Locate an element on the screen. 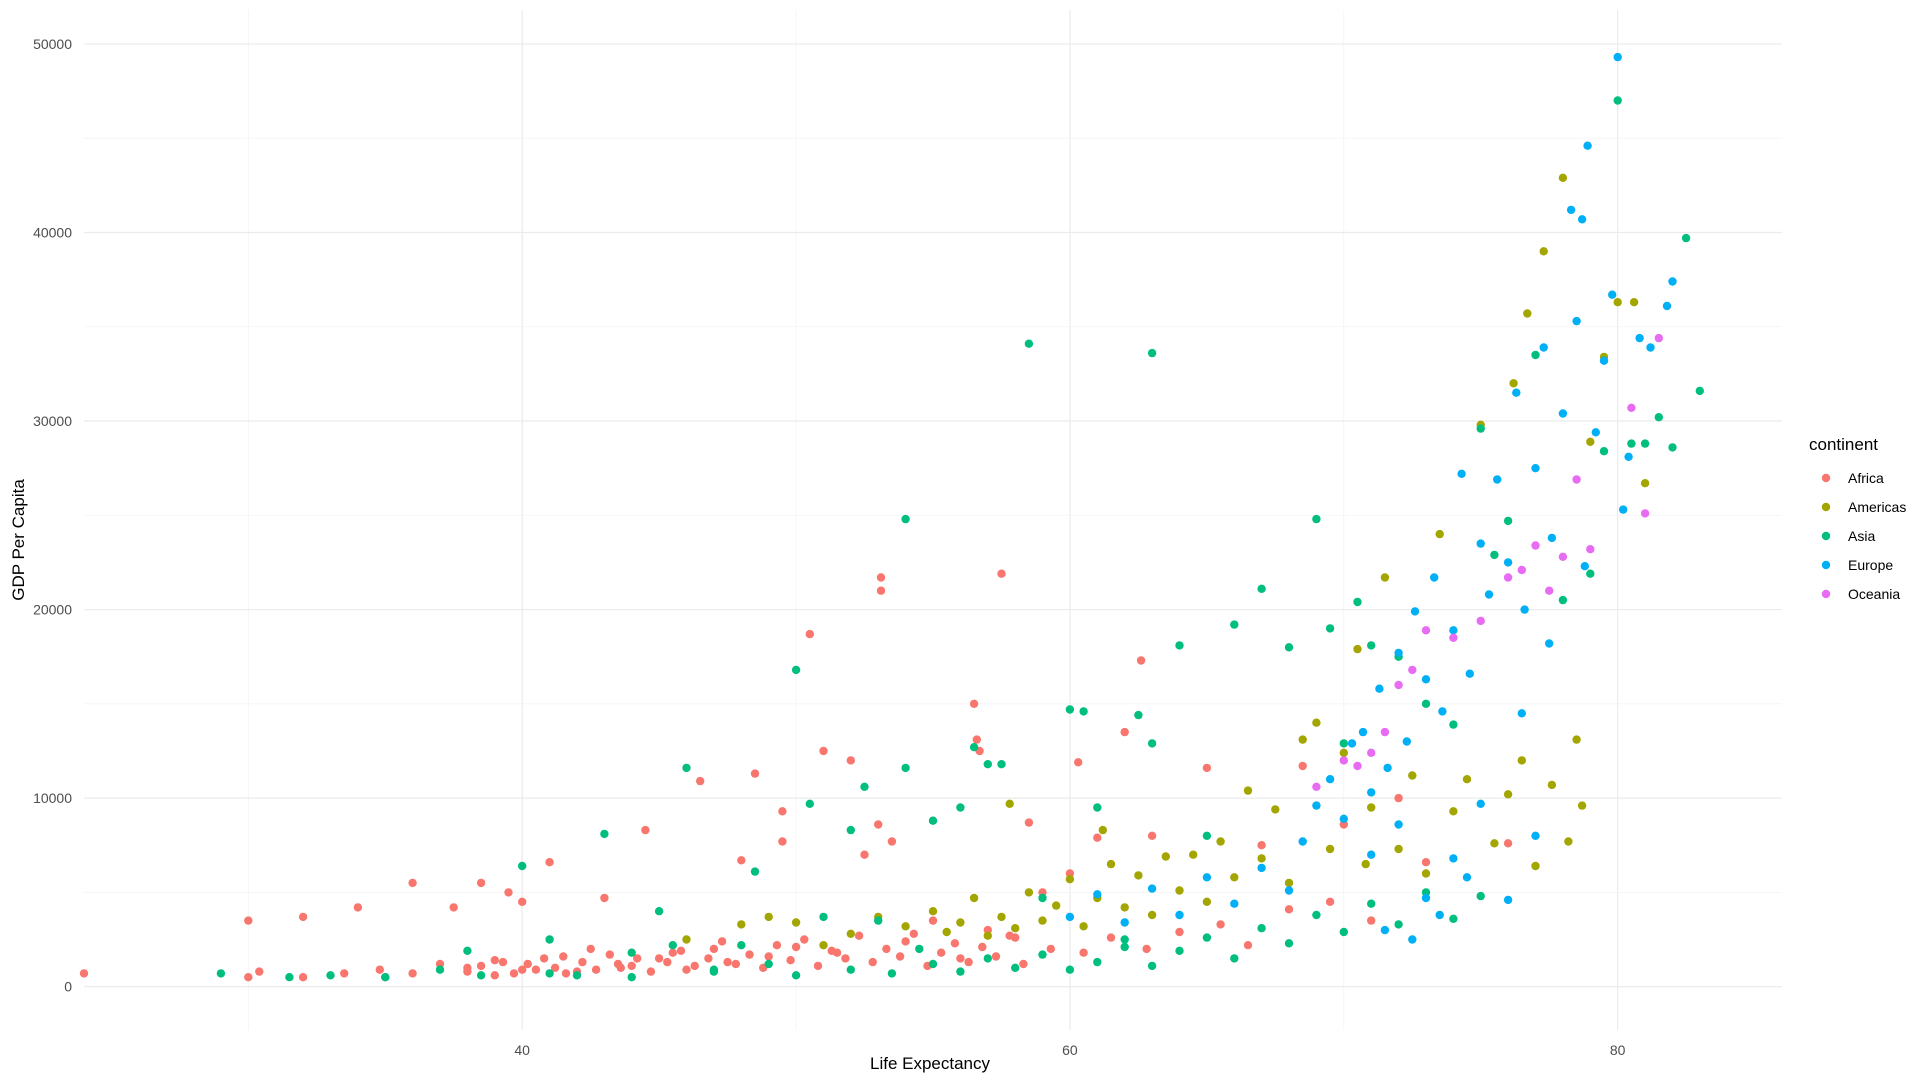 This screenshot has height=1080, width=1920. x-tick-label: 60 is located at coordinates (1070, 1050).